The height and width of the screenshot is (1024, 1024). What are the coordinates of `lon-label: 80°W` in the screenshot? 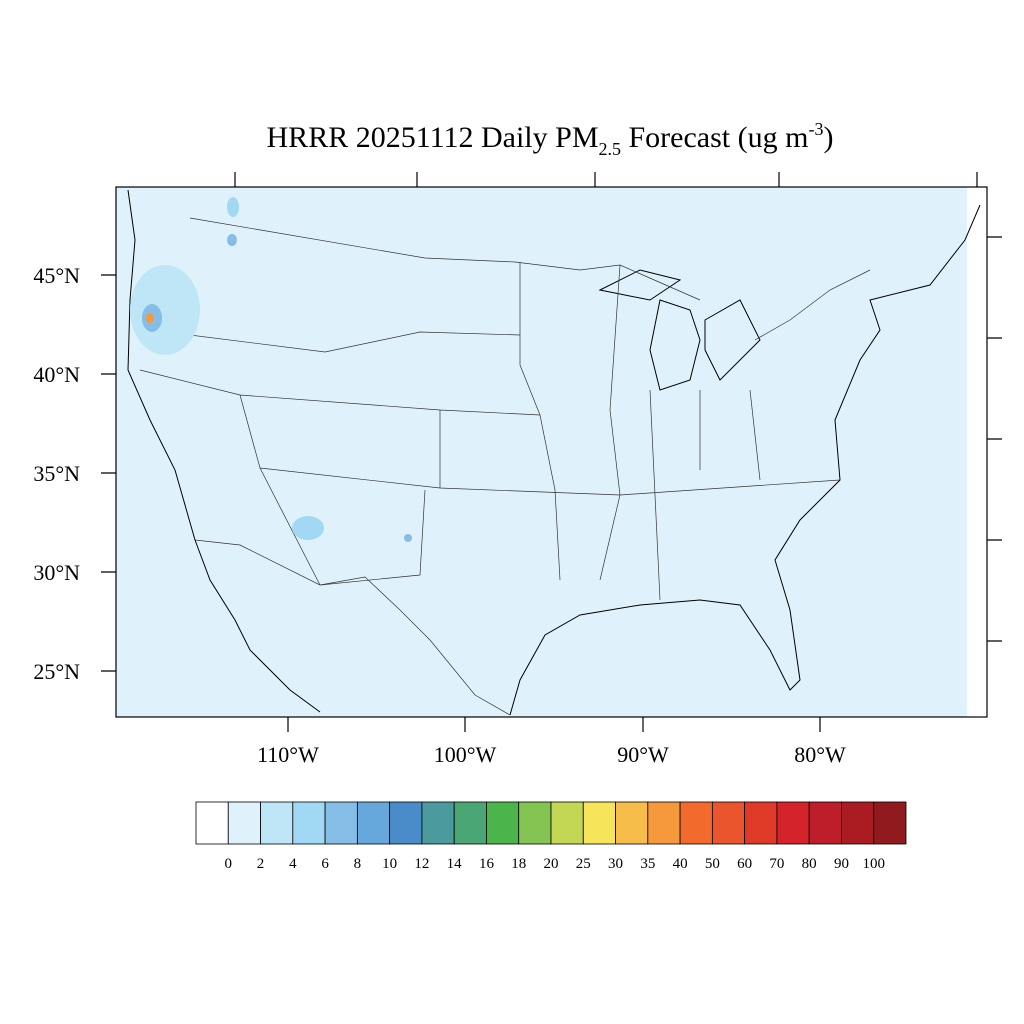 It's located at (820, 754).